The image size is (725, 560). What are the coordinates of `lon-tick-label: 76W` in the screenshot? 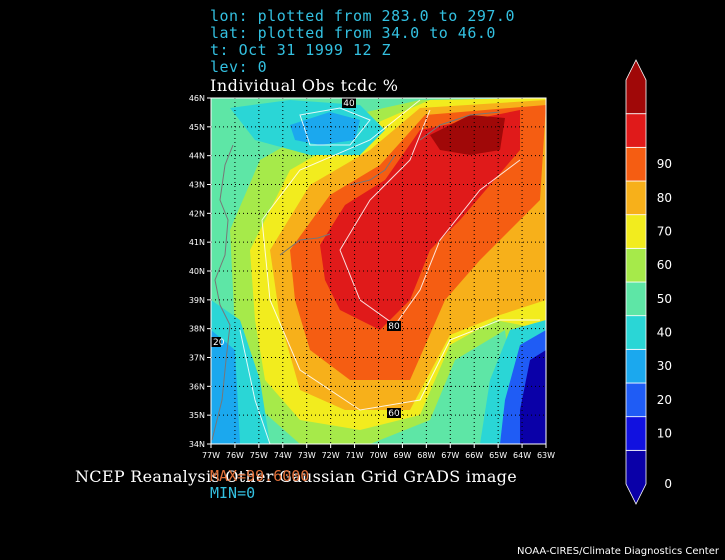 It's located at (235, 455).